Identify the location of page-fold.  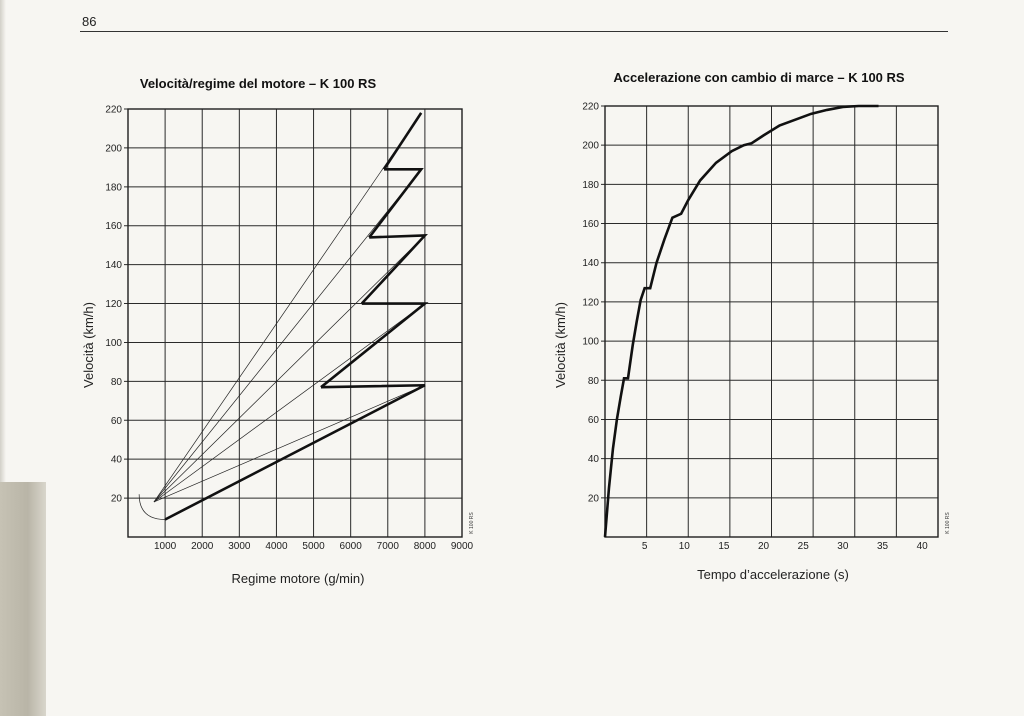
(3, 358).